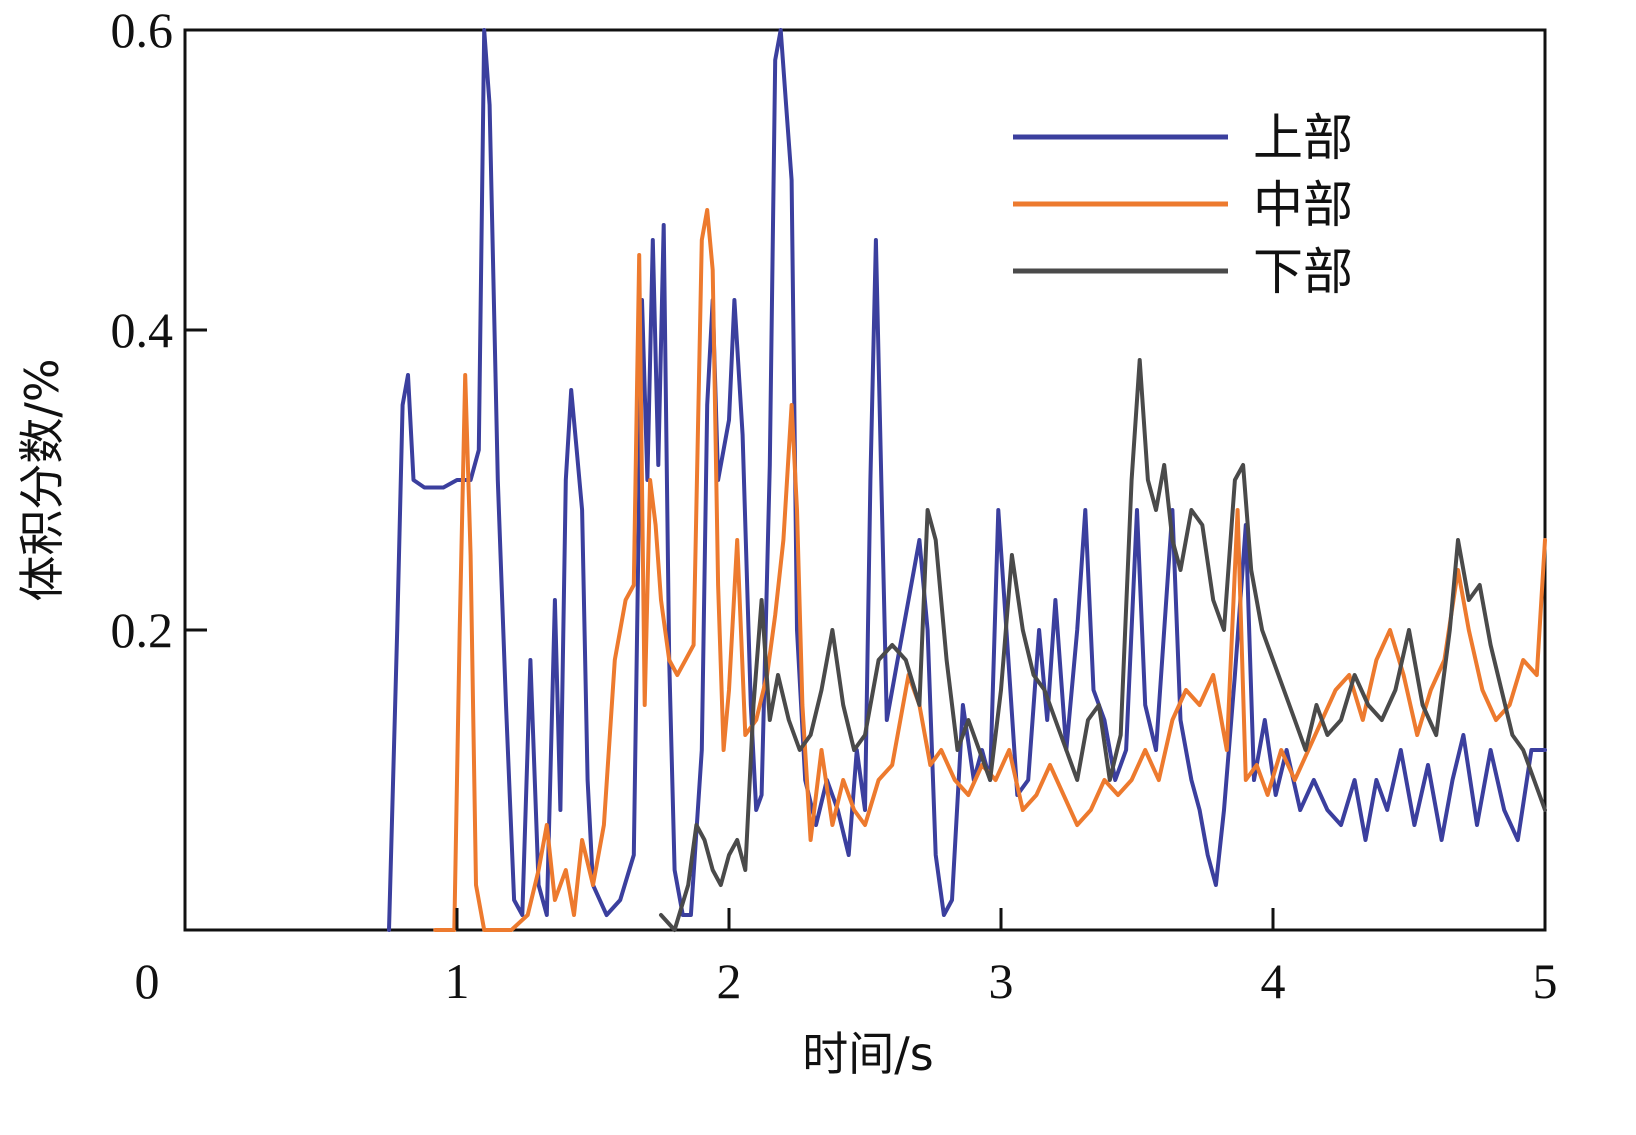 This screenshot has width=1636, height=1135. I want to click on y-tick-label-1: 0.4, so click(142, 330).